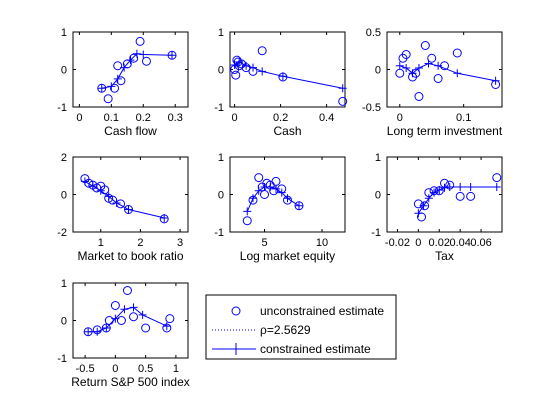  I want to click on x-tick-label: 10, so click(322, 243).